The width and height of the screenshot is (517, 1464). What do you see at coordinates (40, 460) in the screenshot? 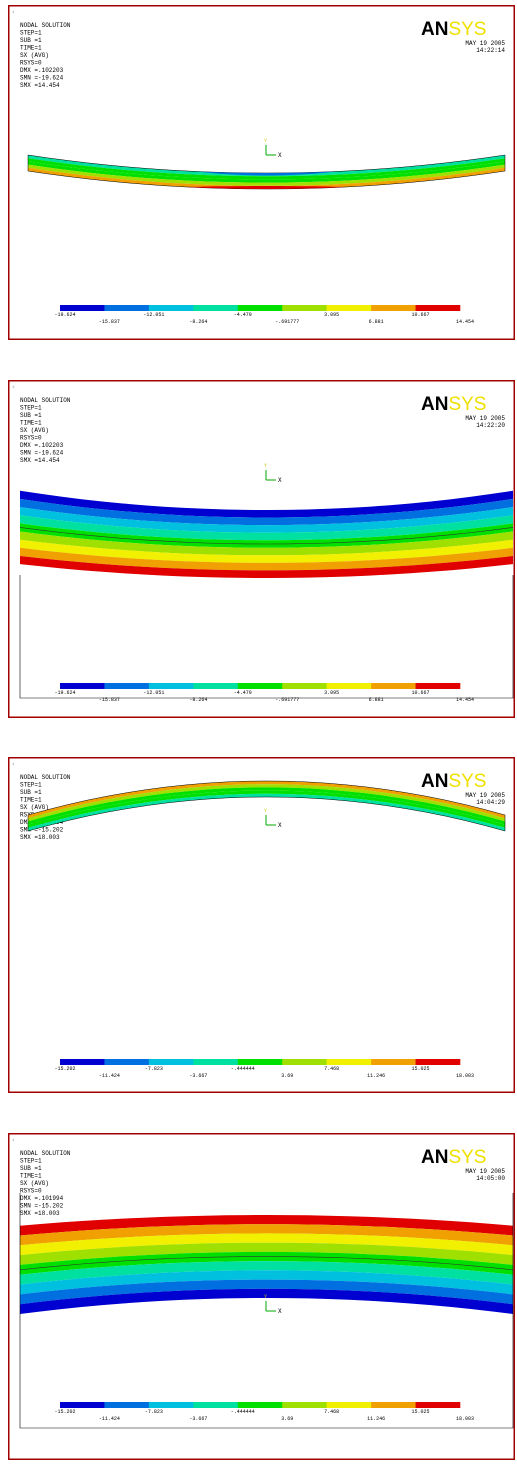
I see `info-line: SMX =14.454` at bounding box center [40, 460].